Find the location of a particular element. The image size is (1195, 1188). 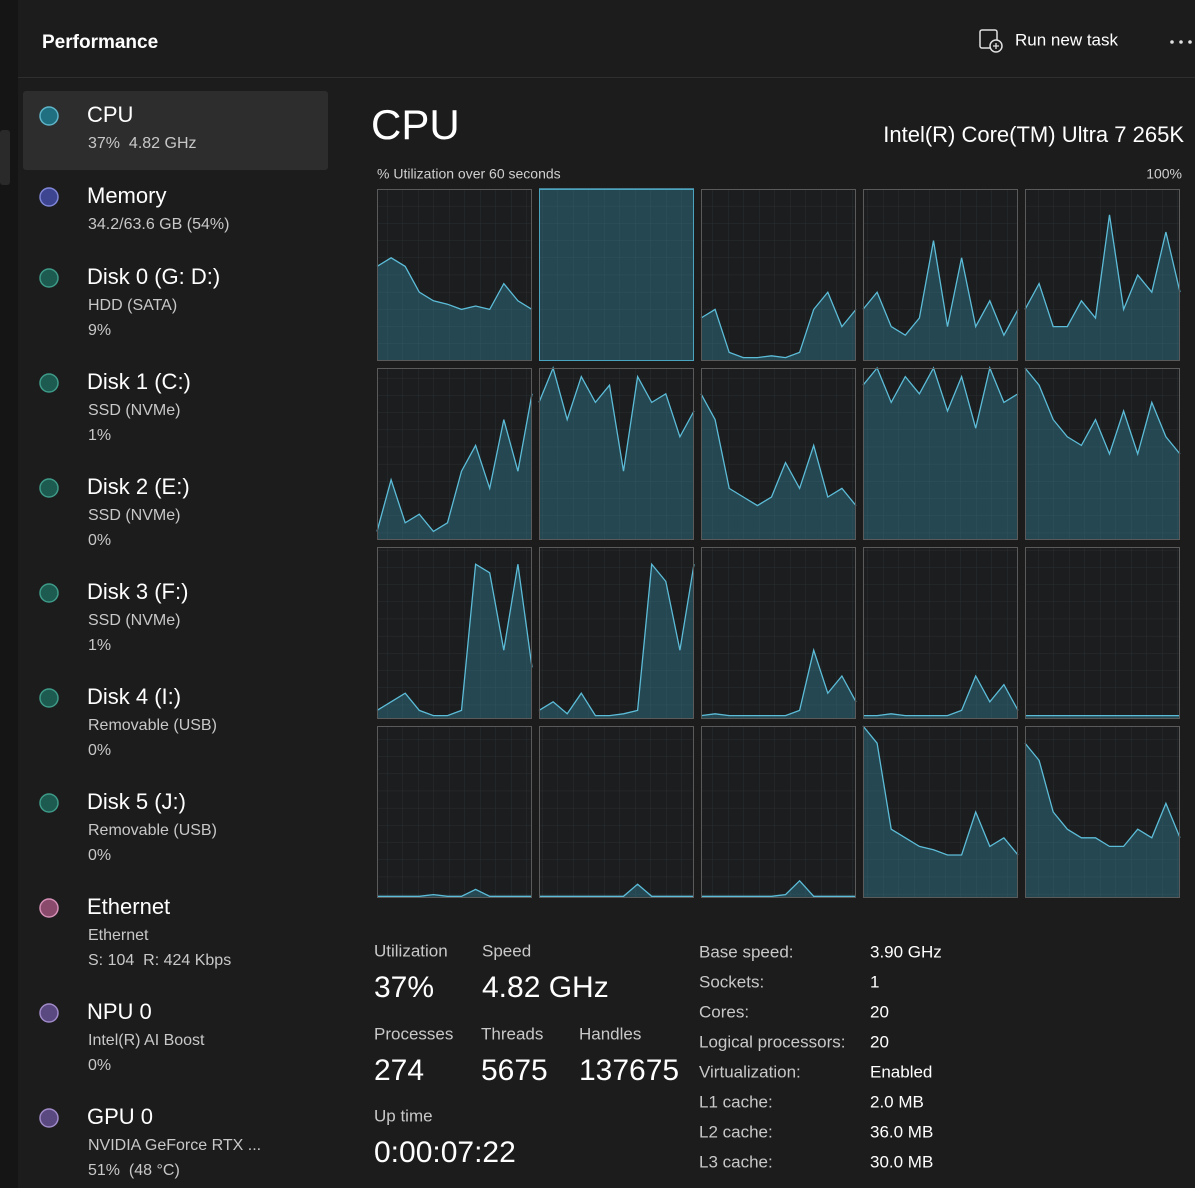

run-task-label: Run new task is located at coordinates (1066, 39).